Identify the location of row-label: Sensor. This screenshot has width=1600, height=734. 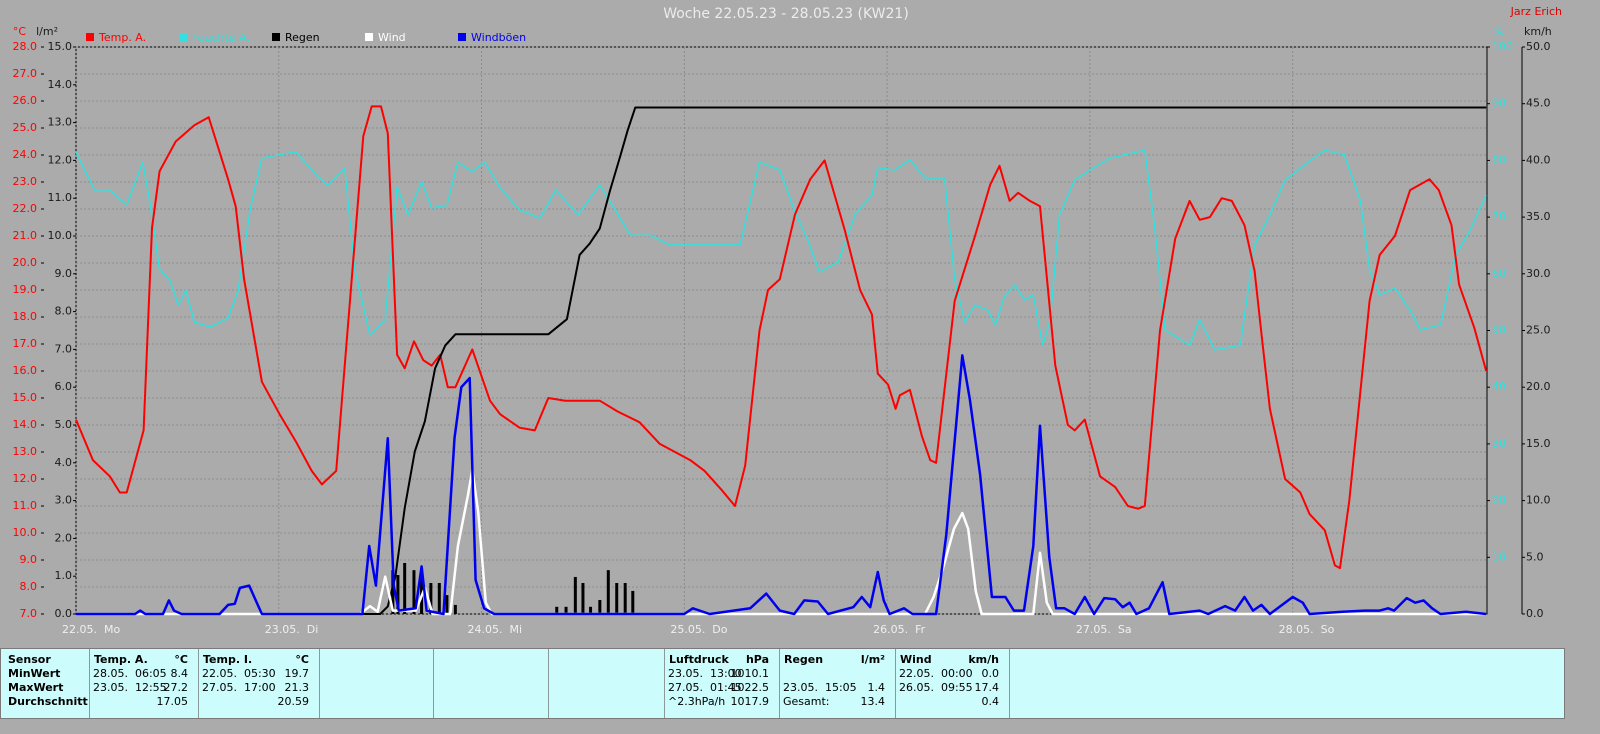
(29, 659).